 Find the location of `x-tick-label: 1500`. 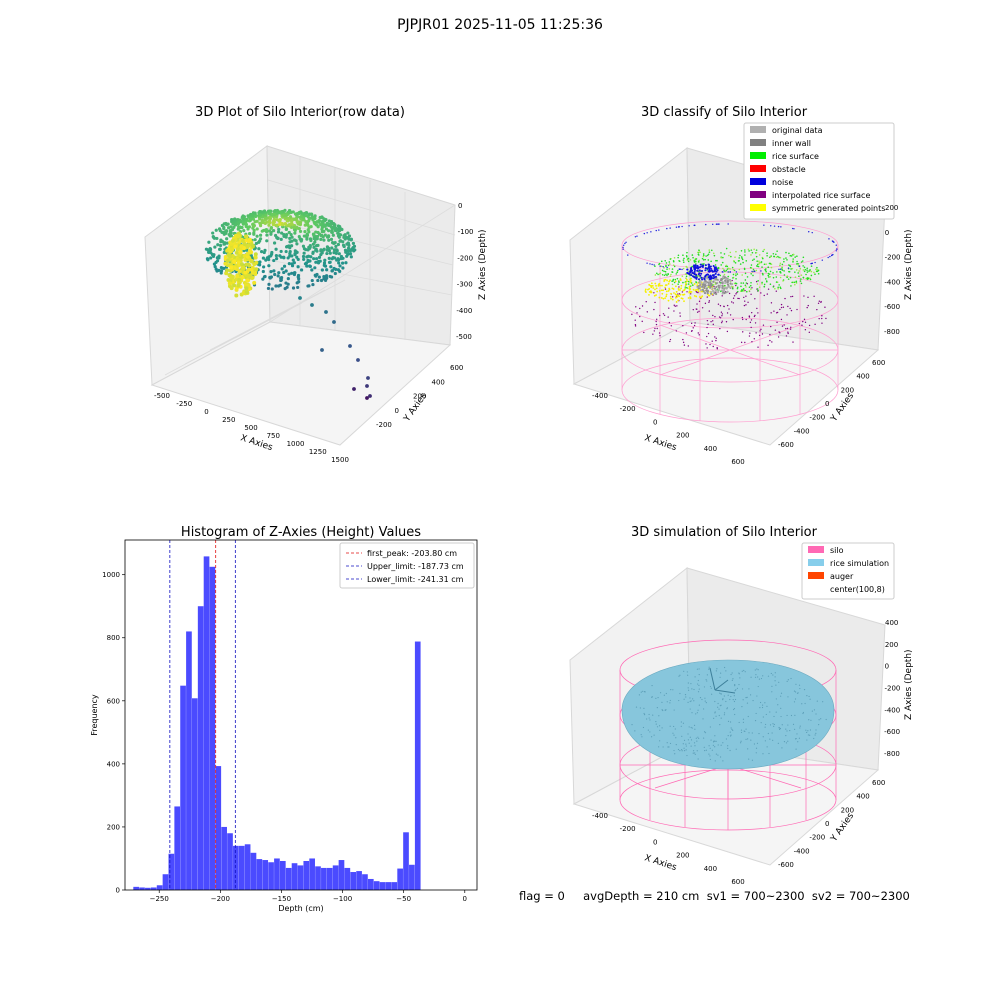

x-tick-label: 1500 is located at coordinates (340, 460).